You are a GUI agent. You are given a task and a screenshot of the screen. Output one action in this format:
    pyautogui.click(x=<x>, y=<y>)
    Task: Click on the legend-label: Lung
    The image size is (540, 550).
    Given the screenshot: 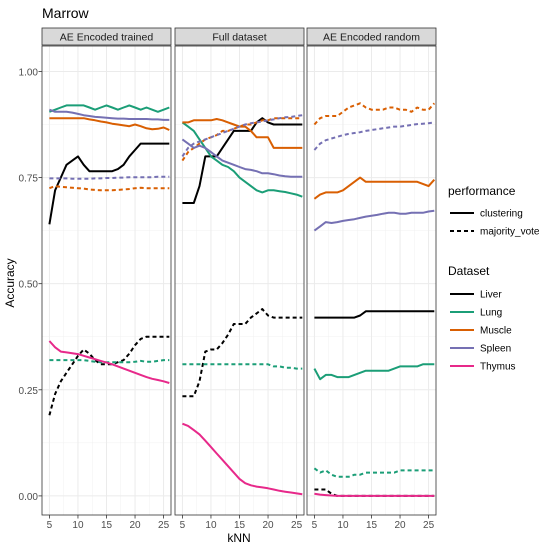 What is the action you would take?
    pyautogui.click(x=491, y=313)
    